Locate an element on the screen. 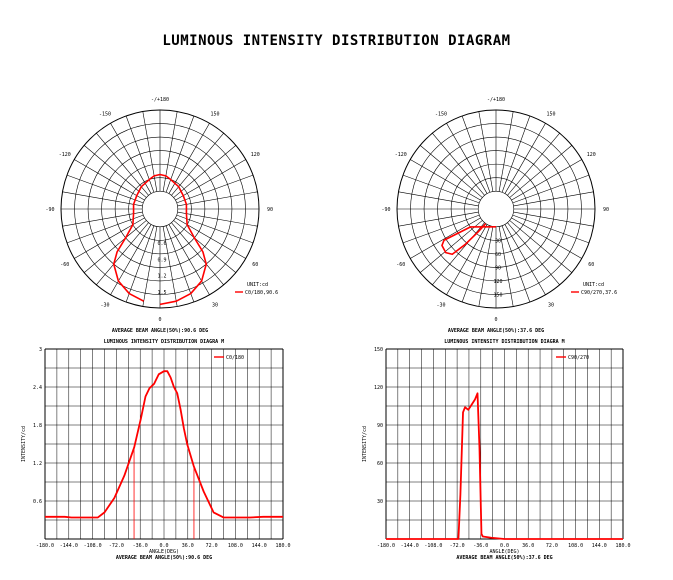 The height and width of the screenshot is (580, 673). polar-legend-label: C0/180,90.6 is located at coordinates (261, 293).